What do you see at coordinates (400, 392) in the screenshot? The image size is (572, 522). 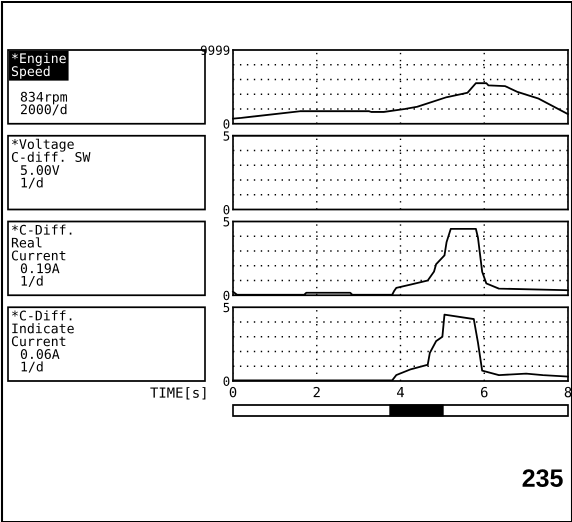 I see `x-tick-label: 4` at bounding box center [400, 392].